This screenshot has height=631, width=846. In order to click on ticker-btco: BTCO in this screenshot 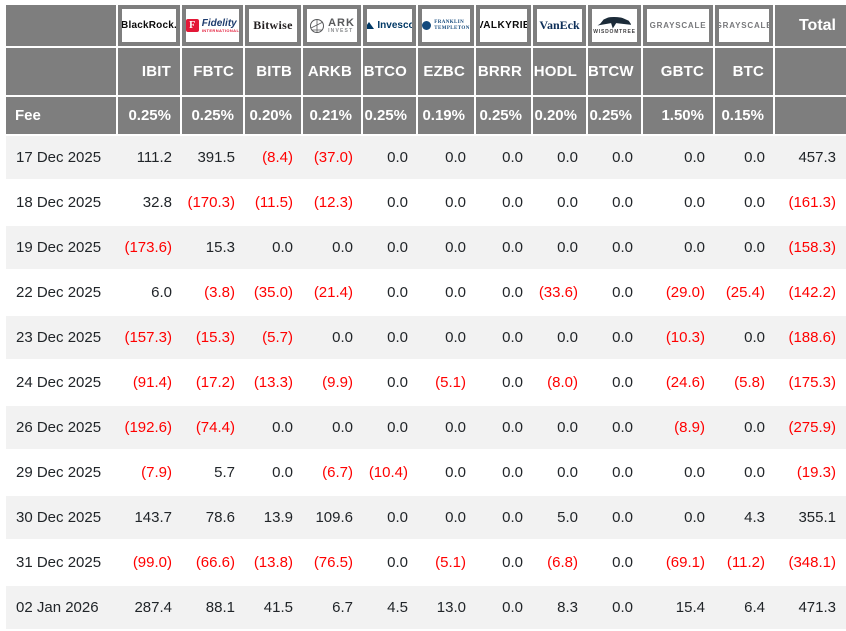, I will do `click(390, 72)`.